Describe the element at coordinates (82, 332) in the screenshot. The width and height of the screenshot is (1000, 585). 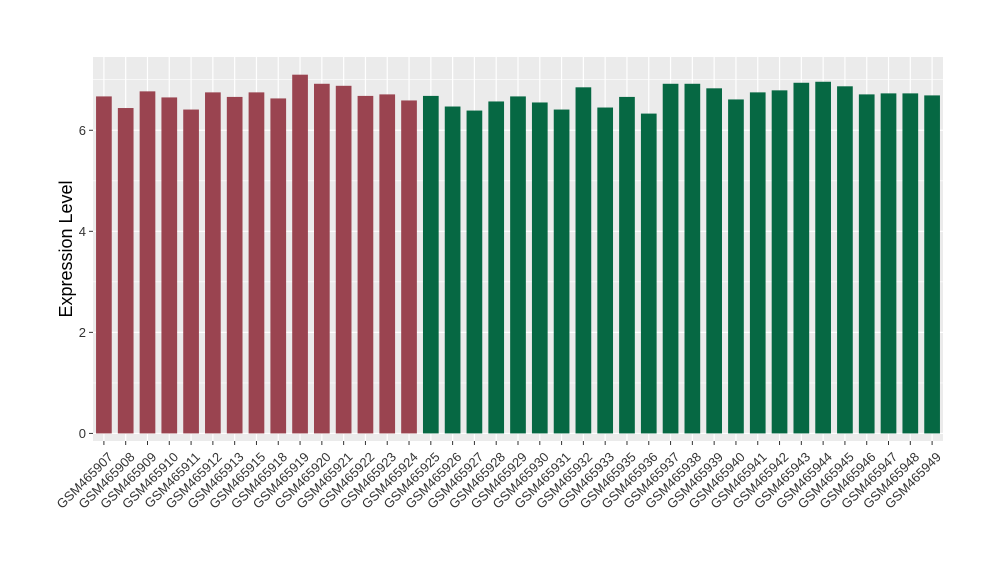
I see `y-tick-label: 2` at that location.